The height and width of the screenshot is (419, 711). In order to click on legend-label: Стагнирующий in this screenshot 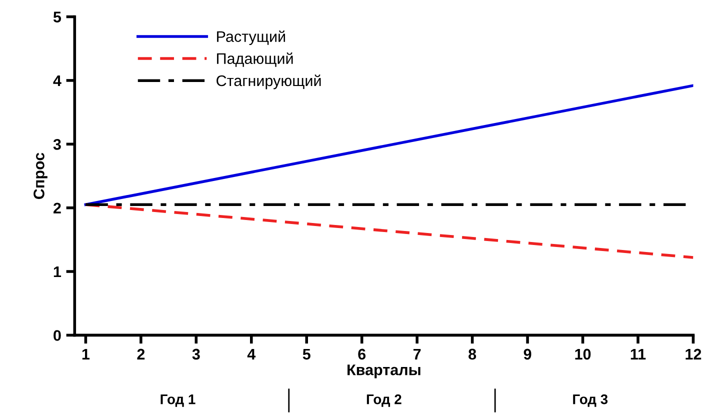, I will do `click(268, 82)`.